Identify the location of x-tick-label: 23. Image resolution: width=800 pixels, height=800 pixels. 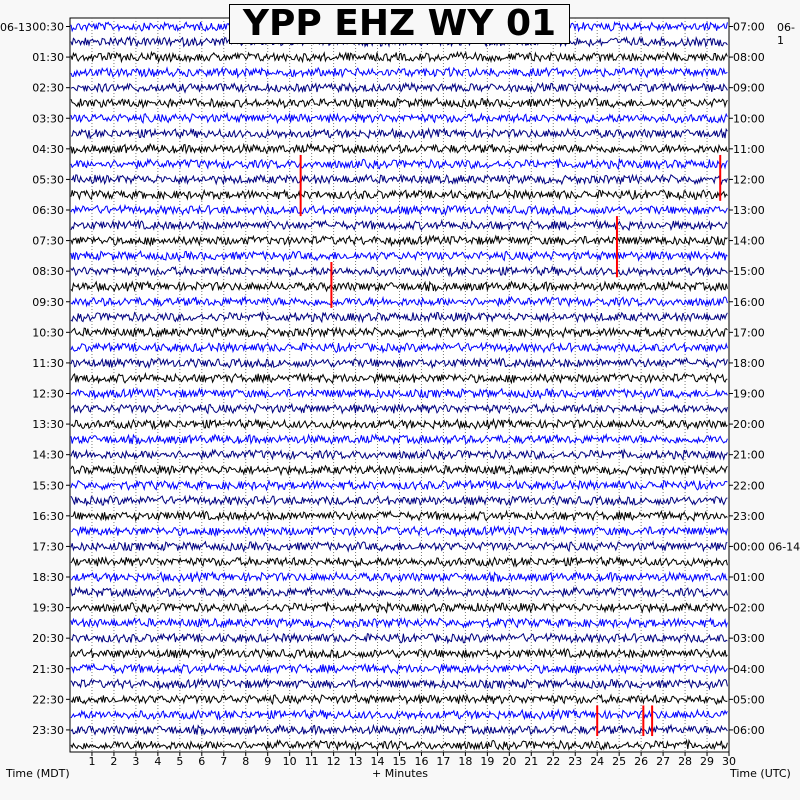
(575, 761).